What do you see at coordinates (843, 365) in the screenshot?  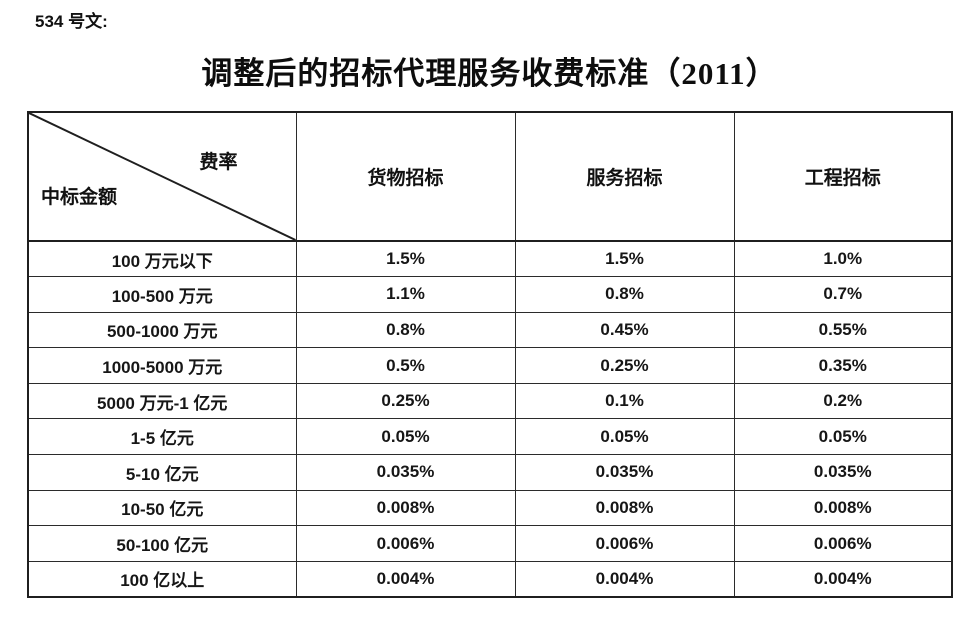 I see `rate-cell: 0.35%` at bounding box center [843, 365].